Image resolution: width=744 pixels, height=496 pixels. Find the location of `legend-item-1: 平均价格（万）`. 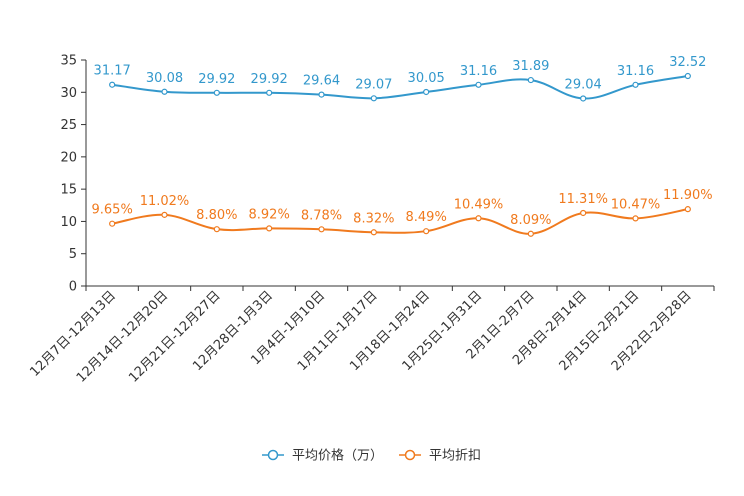

legend-item-1: 平均价格（万） is located at coordinates (322, 456).